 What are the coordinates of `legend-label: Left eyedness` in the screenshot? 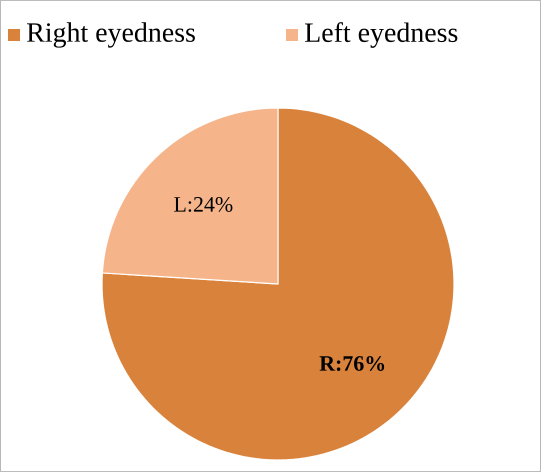 It's located at (381, 35).